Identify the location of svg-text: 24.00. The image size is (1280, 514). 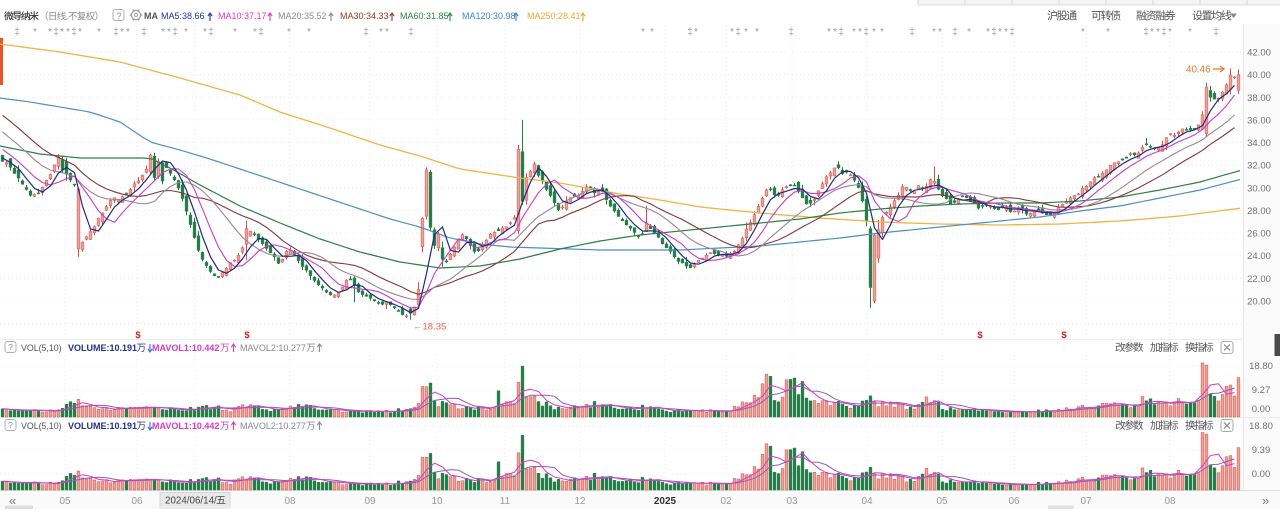
(1259, 256).